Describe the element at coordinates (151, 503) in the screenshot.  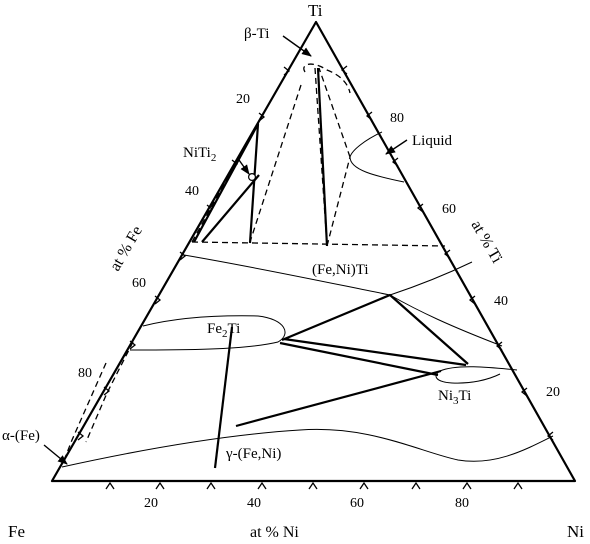
I see `bottom-tick-20: 20` at that location.